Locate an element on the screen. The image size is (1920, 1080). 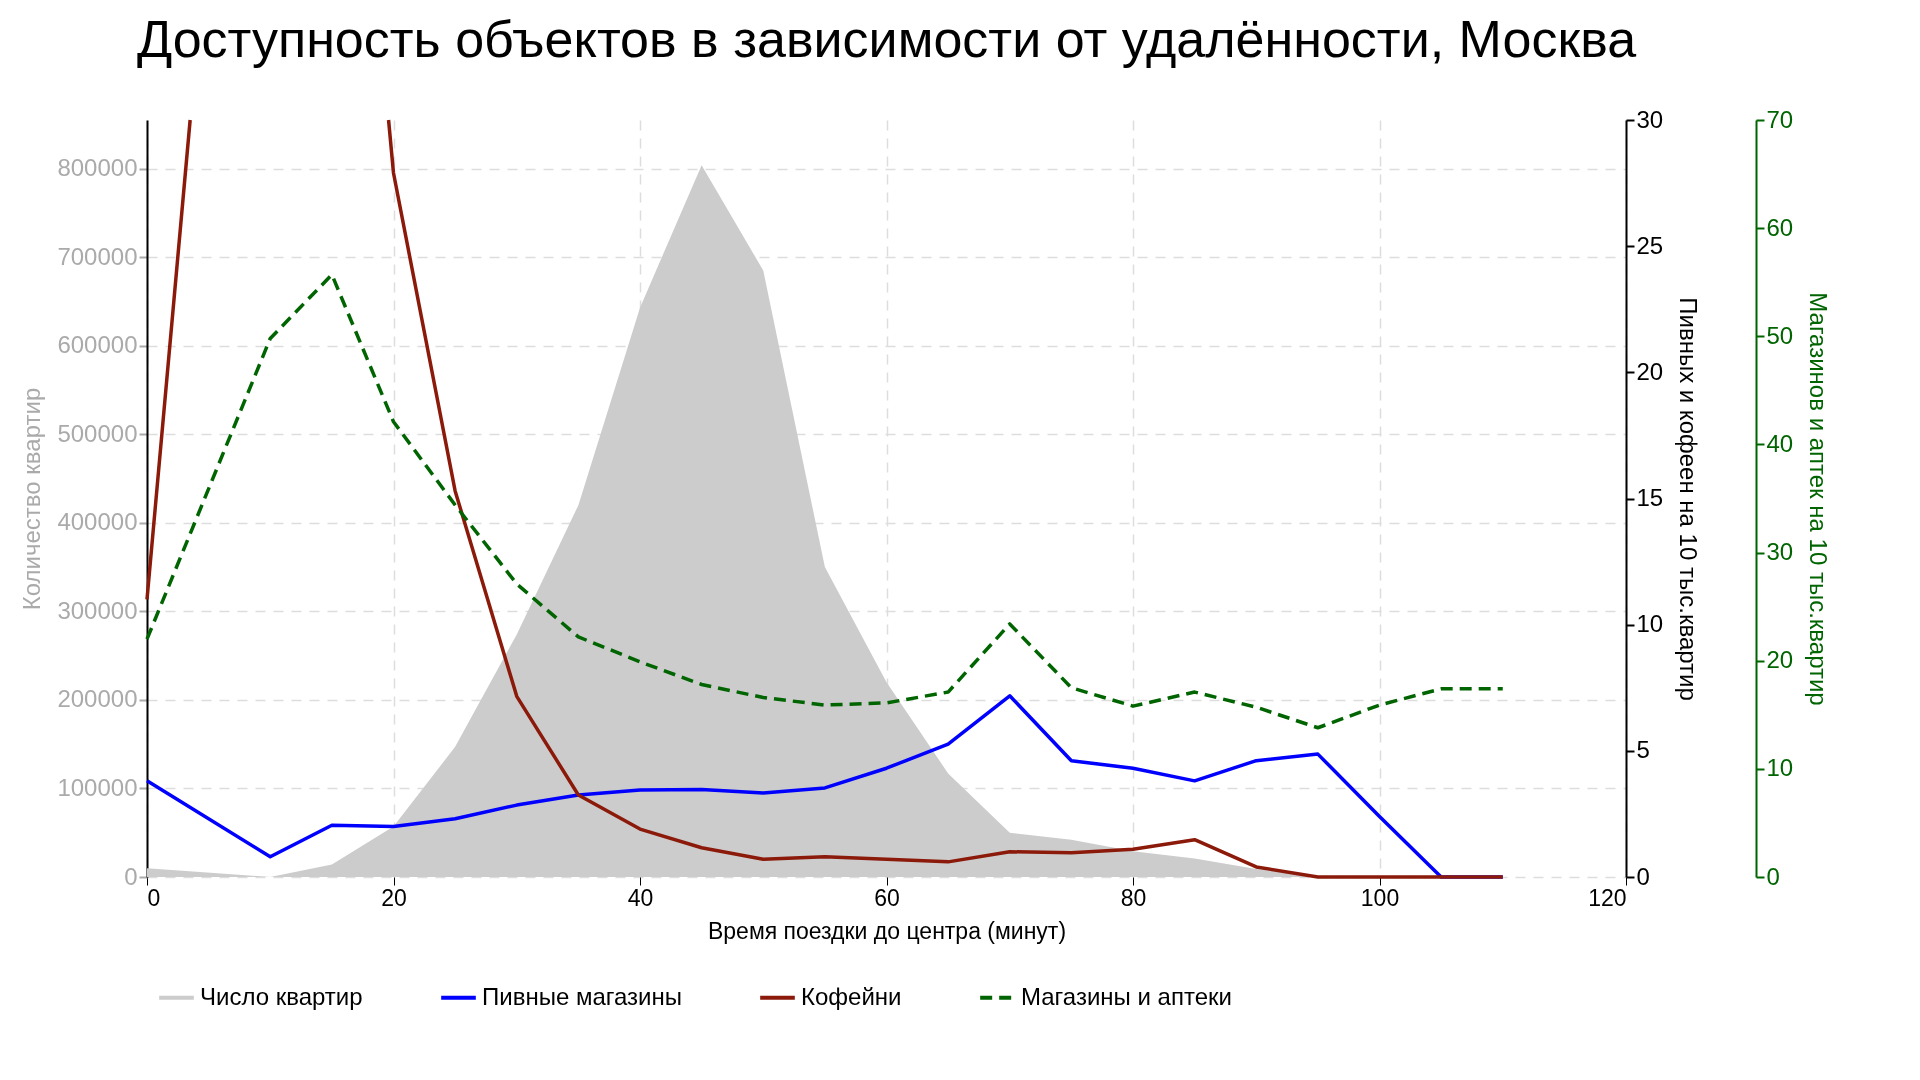
y-tick-label: 300000 is located at coordinates (97, 610).